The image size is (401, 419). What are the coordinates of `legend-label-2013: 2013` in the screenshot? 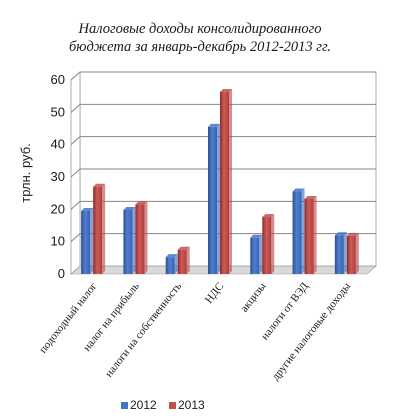 It's located at (191, 405).